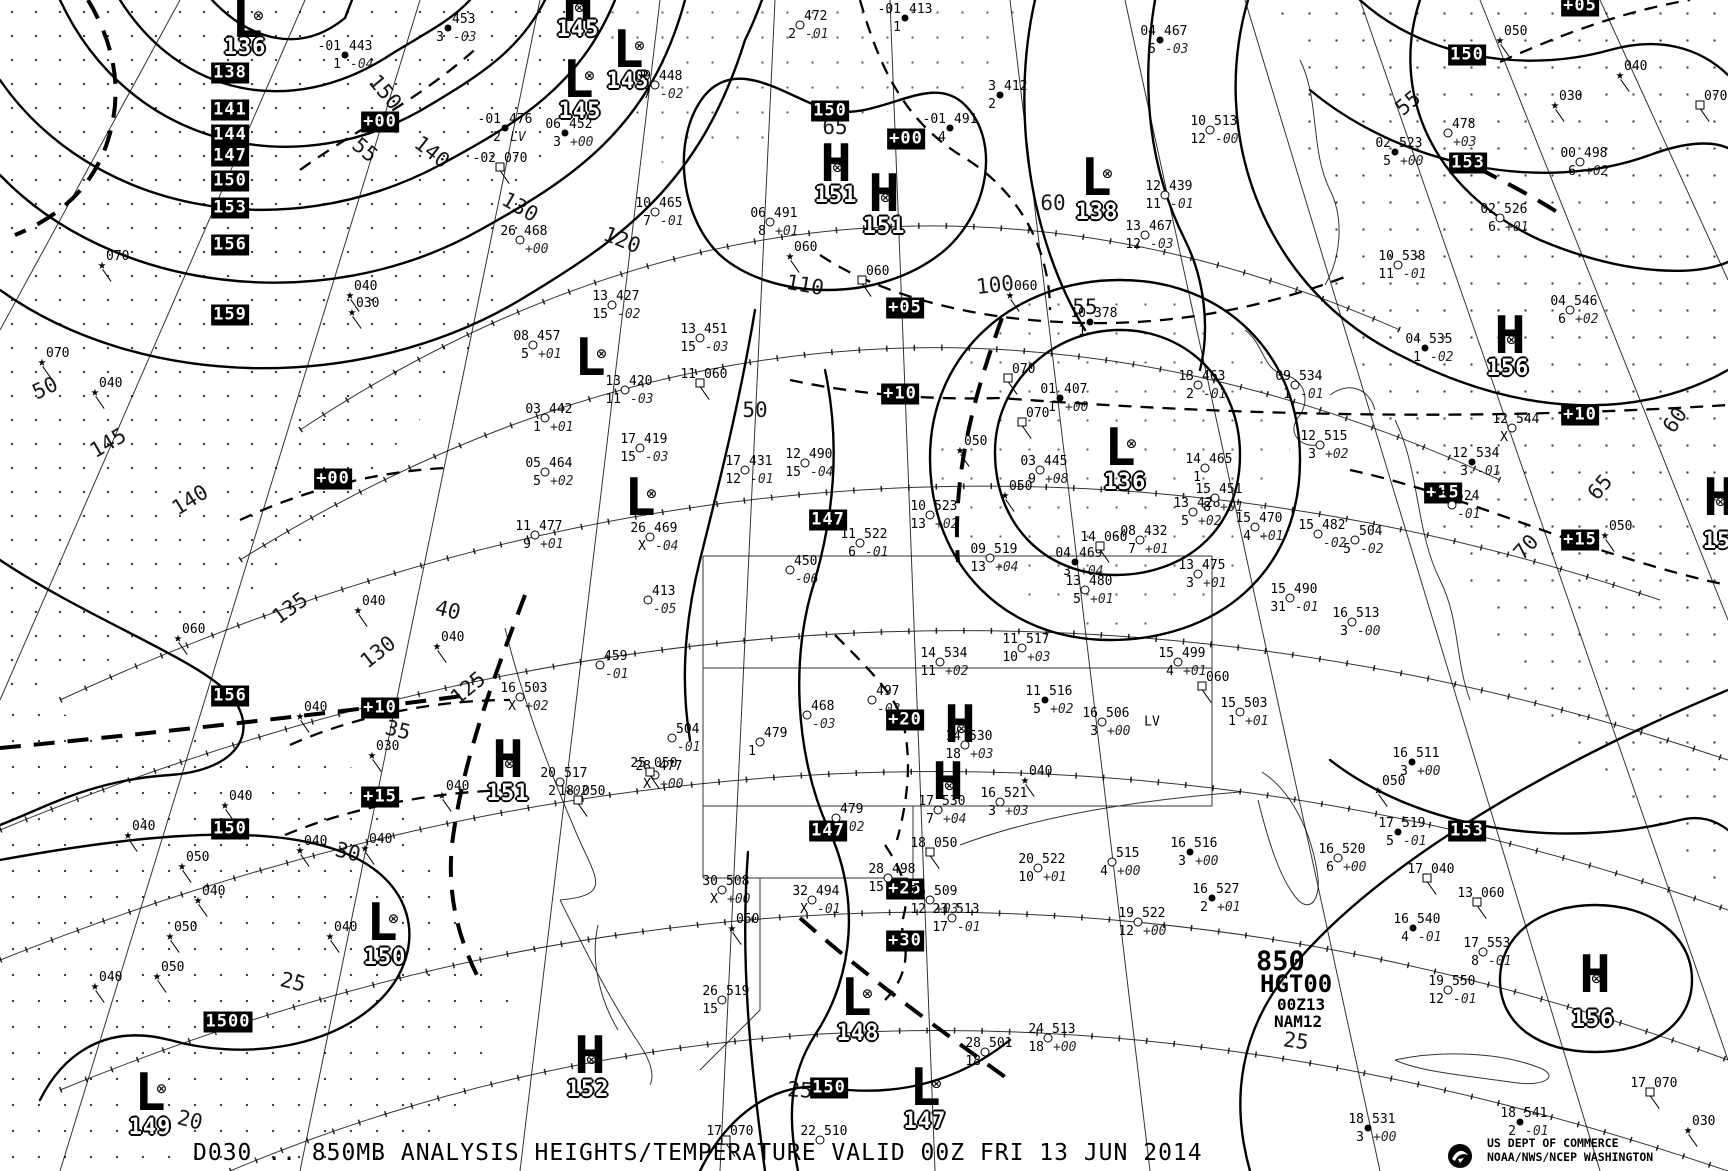  What do you see at coordinates (1417, 357) in the screenshot?
I see `station-bl: 1` at bounding box center [1417, 357].